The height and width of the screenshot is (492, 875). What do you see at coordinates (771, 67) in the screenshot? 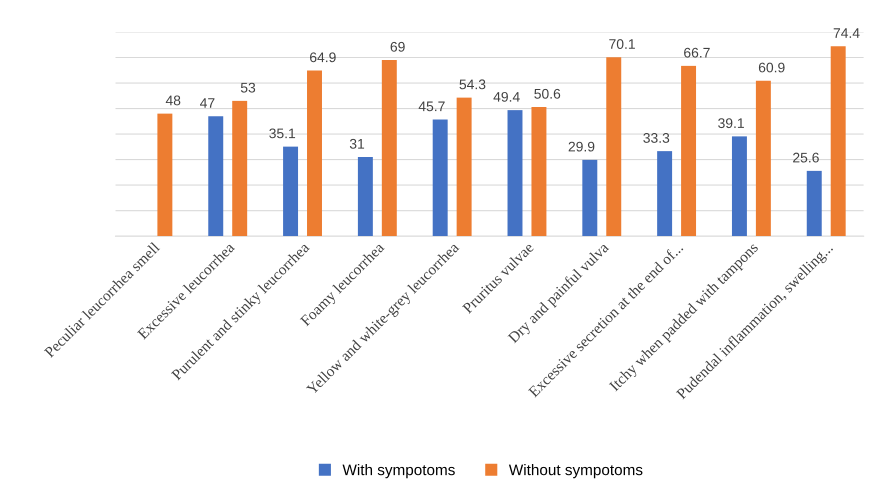
I see `data-label: 60.9` at bounding box center [771, 67].